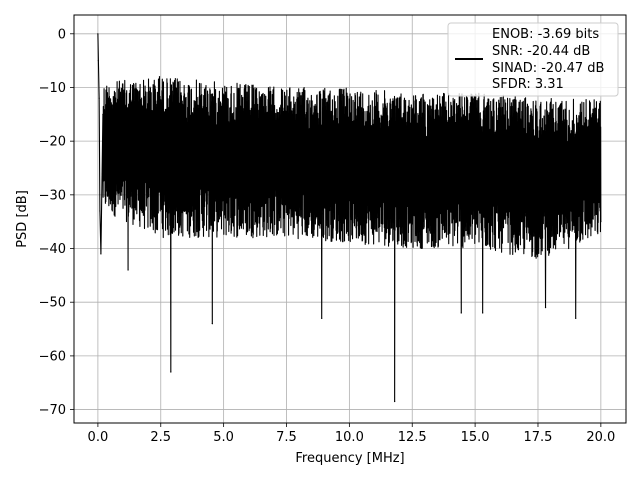  What do you see at coordinates (52, 249) in the screenshot?
I see `y-tick-label: −40` at bounding box center [52, 249].